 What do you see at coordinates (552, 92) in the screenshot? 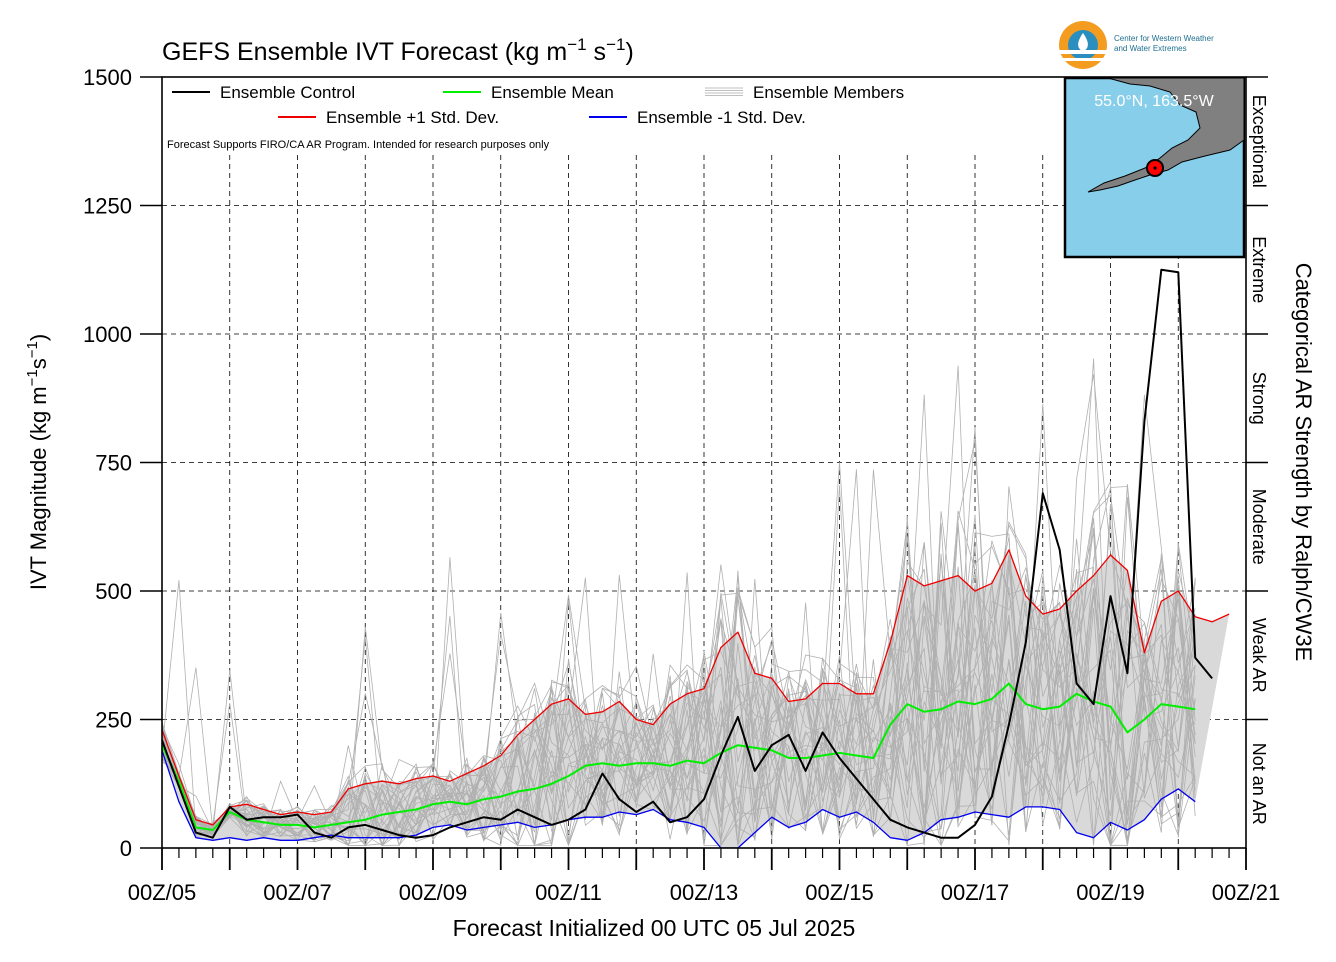
I see `legend-mean-label: Ensemble Mean` at bounding box center [552, 92].